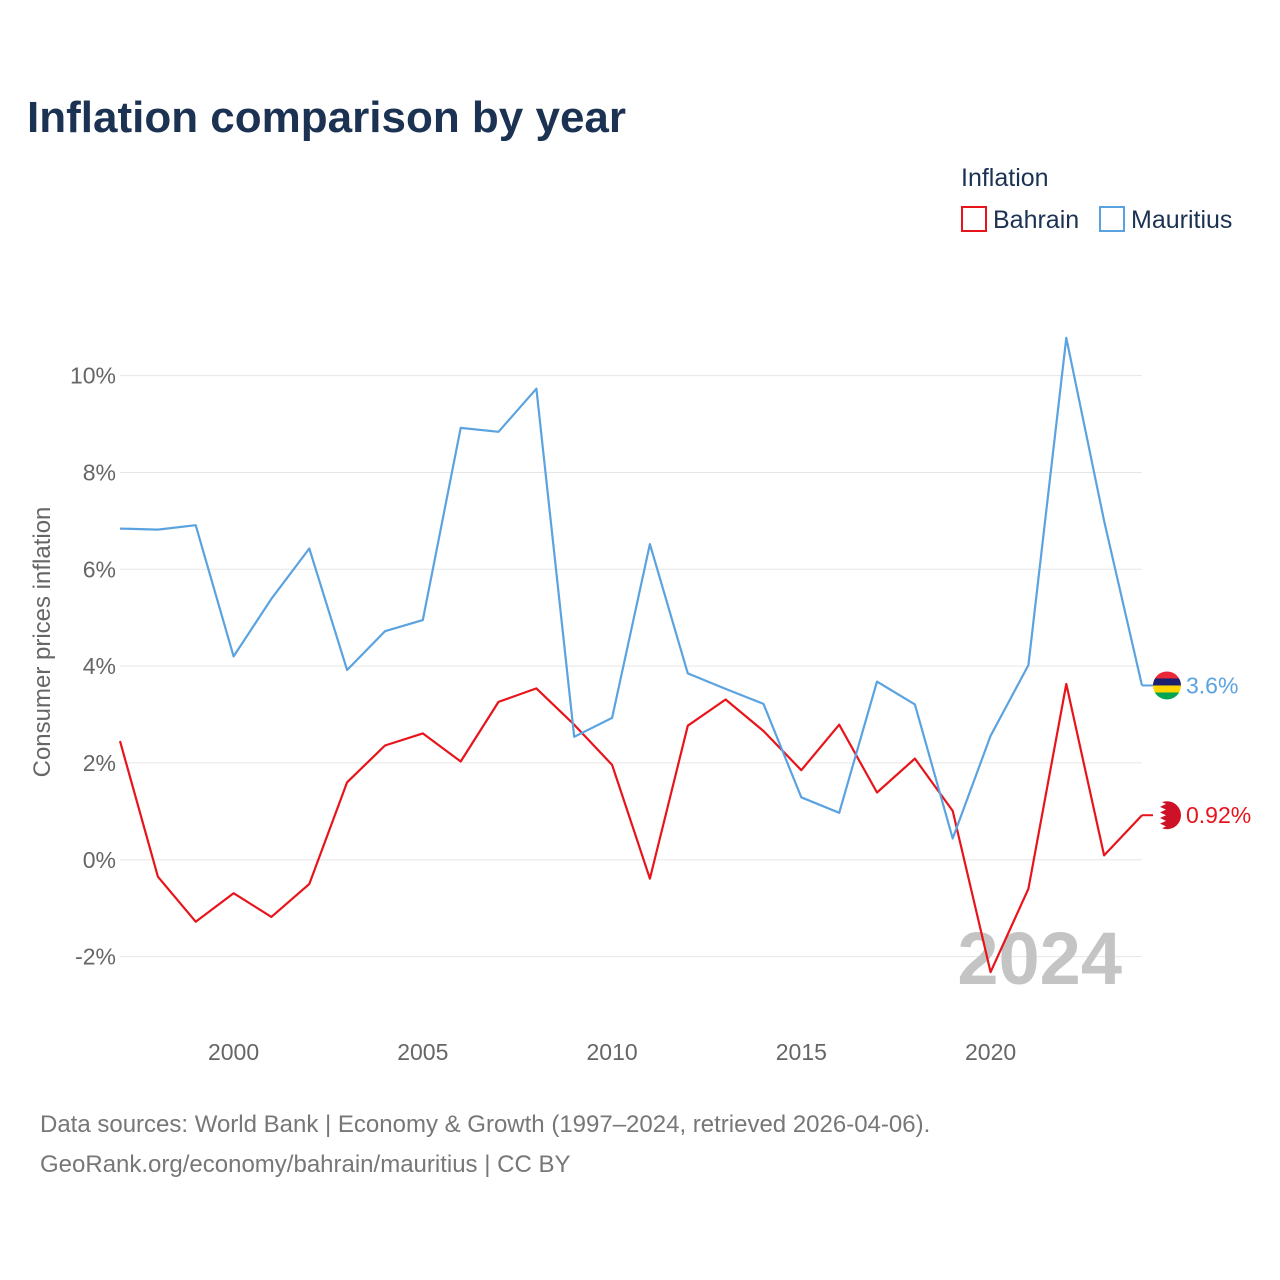 This screenshot has height=1280, width=1280. What do you see at coordinates (95, 957) in the screenshot?
I see `y-tick-label: -2%` at bounding box center [95, 957].